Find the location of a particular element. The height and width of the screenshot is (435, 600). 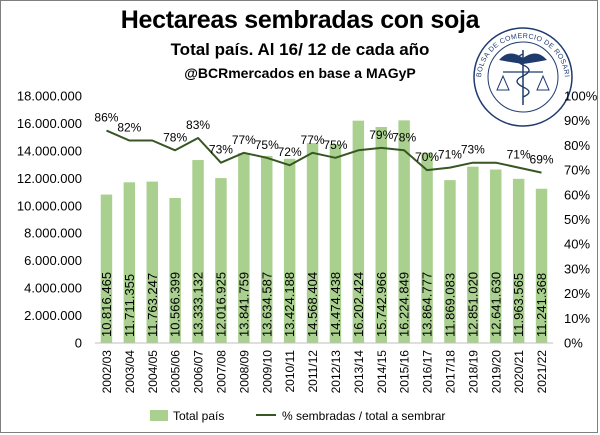

left-axis-tick-label: 4.000.000 is located at coordinates (53, 288).